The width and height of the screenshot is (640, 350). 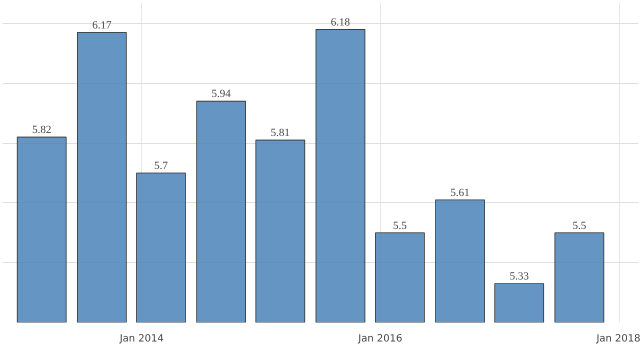 I want to click on data-label: 5.82, so click(x=42, y=130).